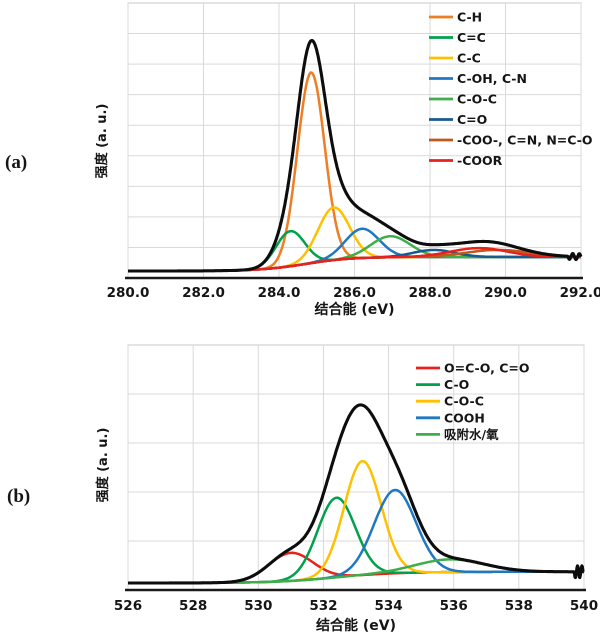 The height and width of the screenshot is (637, 600). I want to click on x-tick-label: 530, so click(258, 606).